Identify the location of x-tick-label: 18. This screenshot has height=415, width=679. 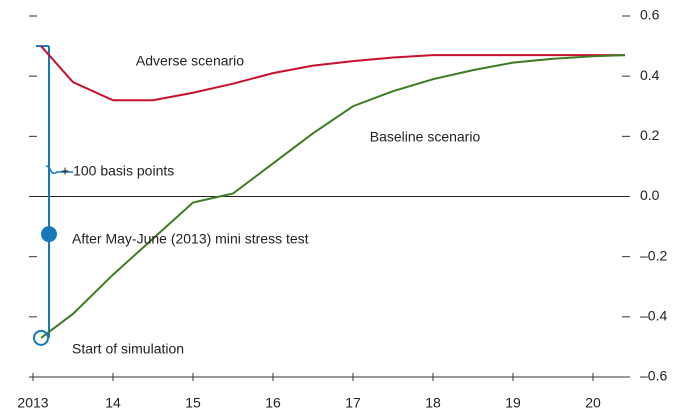
(433, 403).